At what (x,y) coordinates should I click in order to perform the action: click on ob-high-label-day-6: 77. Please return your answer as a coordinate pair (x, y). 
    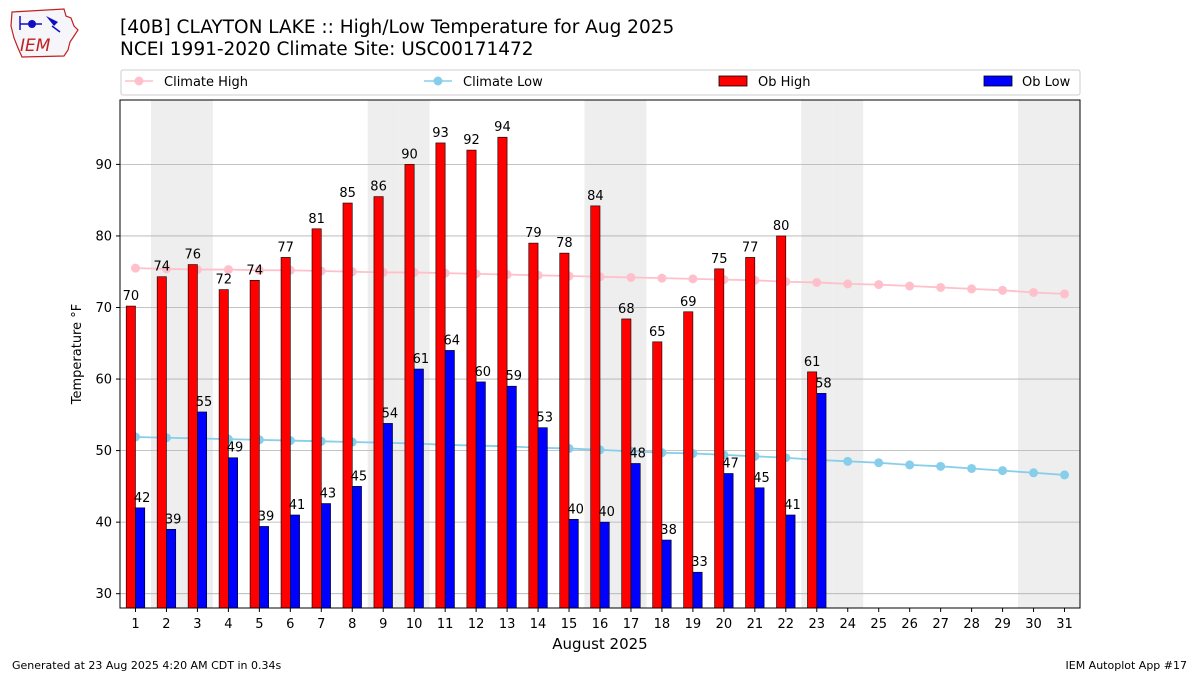
    Looking at the image, I should click on (285, 247).